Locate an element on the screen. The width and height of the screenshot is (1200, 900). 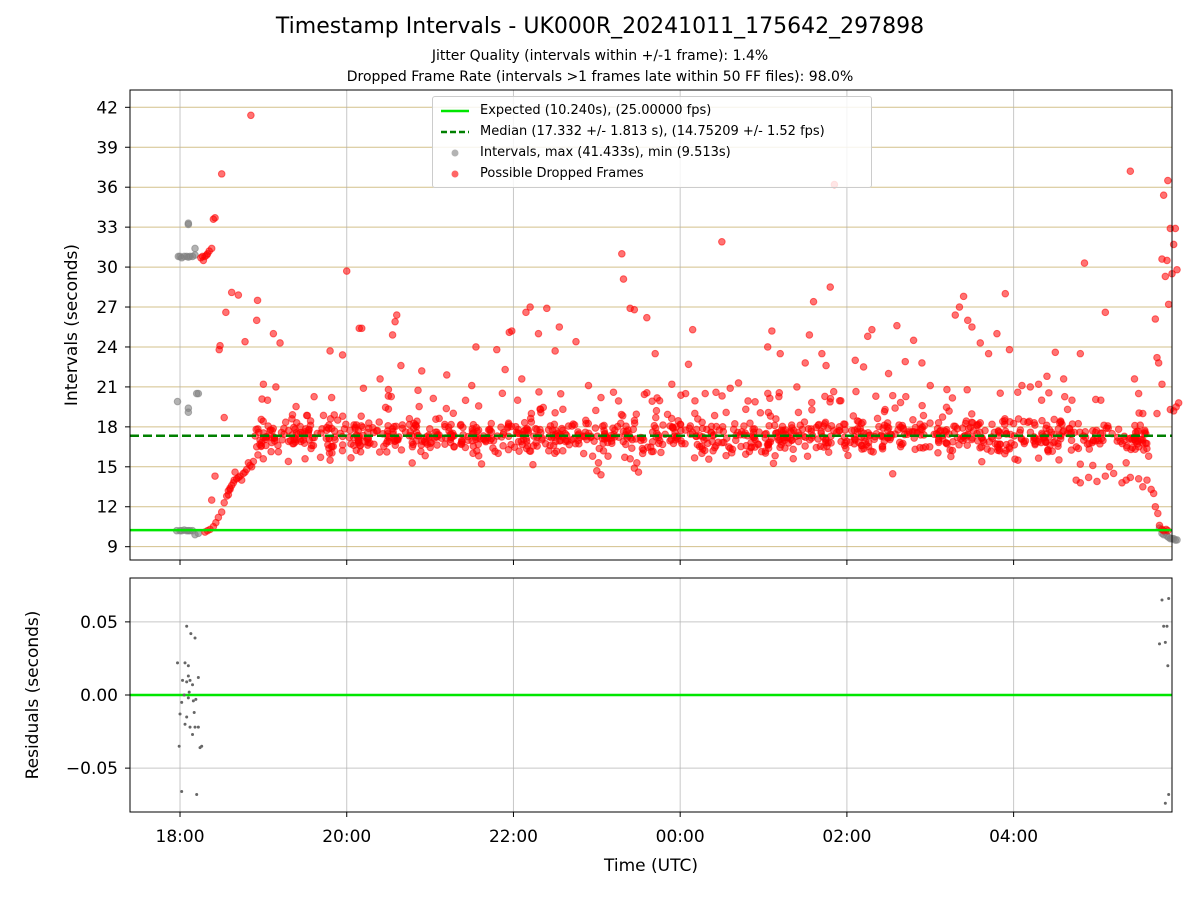
x-tick-label: 00:00 is located at coordinates (680, 837).